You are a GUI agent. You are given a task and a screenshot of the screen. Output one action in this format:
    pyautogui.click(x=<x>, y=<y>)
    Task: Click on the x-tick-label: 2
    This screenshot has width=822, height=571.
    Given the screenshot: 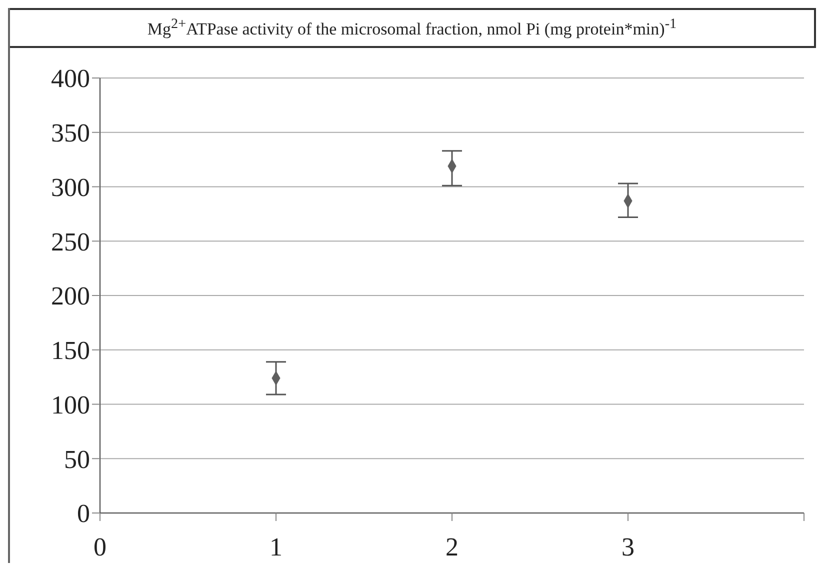 What is the action you would take?
    pyautogui.click(x=452, y=547)
    